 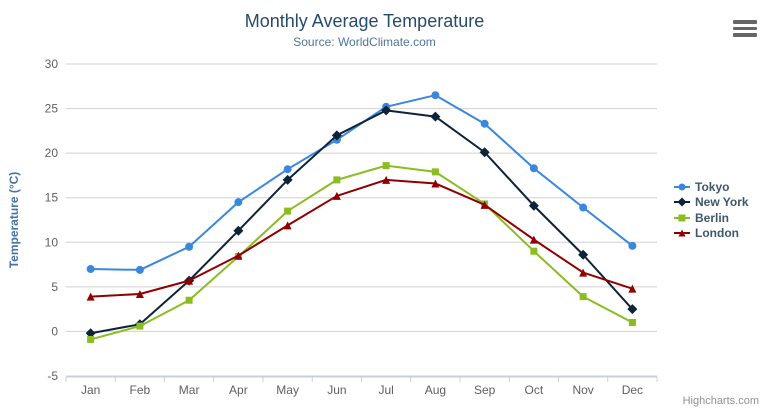 What do you see at coordinates (722, 202) in the screenshot?
I see `legend-item-label: New York` at bounding box center [722, 202].